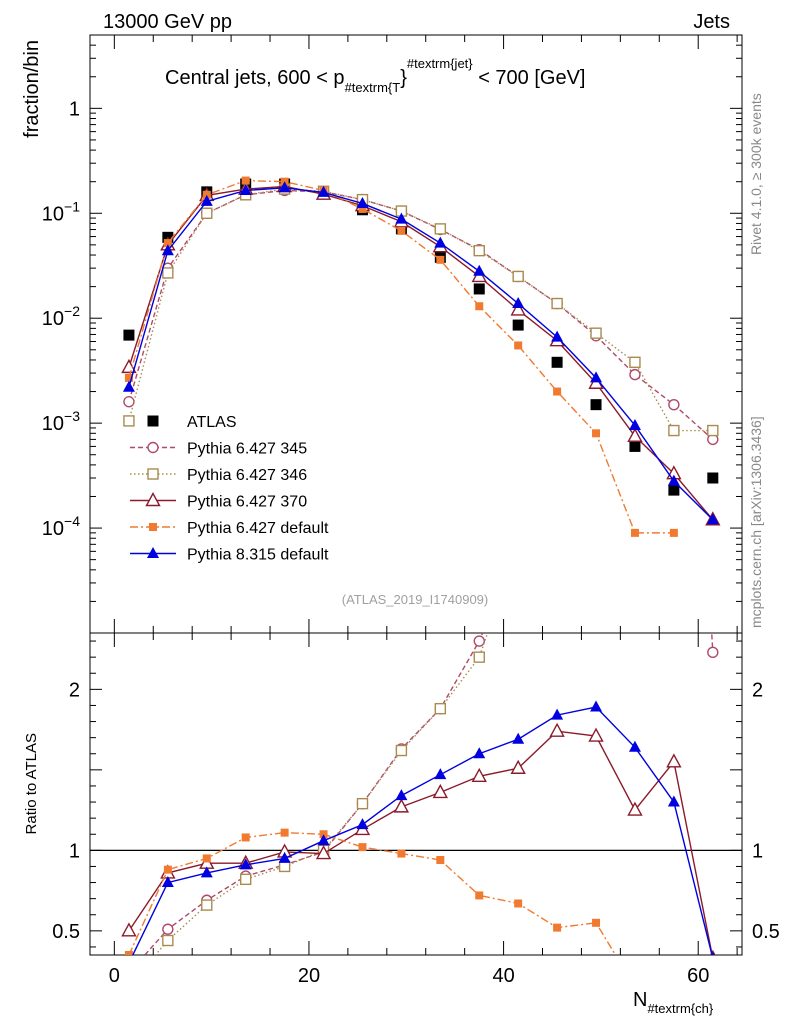  Describe the element at coordinates (74, 851) in the screenshot. I see `ratio-y-tick-label: 1` at that location.